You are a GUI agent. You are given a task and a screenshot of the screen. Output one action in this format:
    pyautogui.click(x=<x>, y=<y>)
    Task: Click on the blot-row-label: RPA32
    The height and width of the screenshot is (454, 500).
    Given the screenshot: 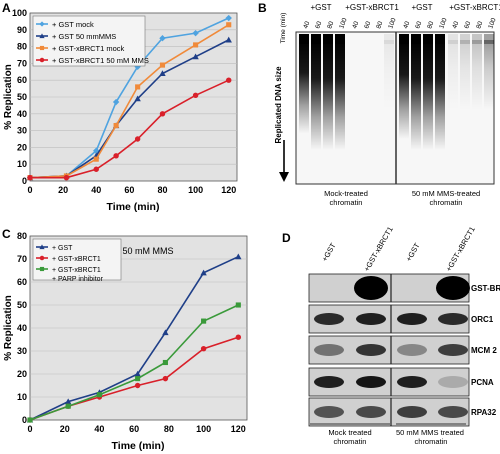 What is the action you would take?
    pyautogui.click(x=484, y=412)
    